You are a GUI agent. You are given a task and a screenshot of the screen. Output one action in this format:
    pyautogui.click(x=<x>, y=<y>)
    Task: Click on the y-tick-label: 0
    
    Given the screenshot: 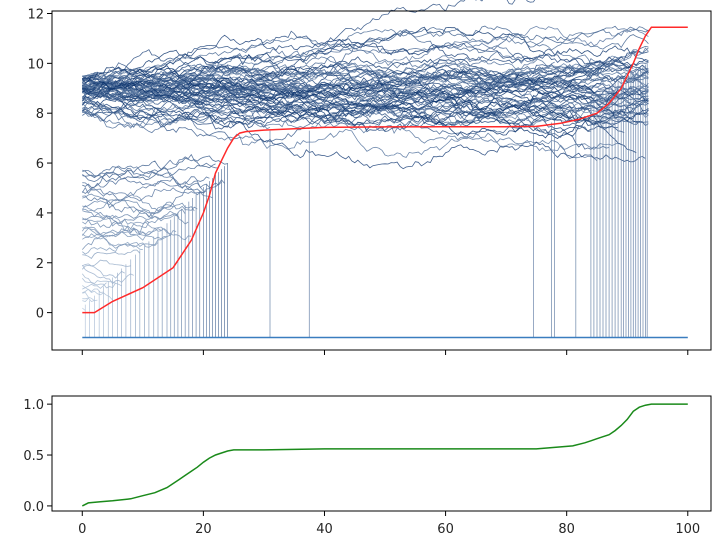 What is the action you would take?
    pyautogui.click(x=40, y=314)
    